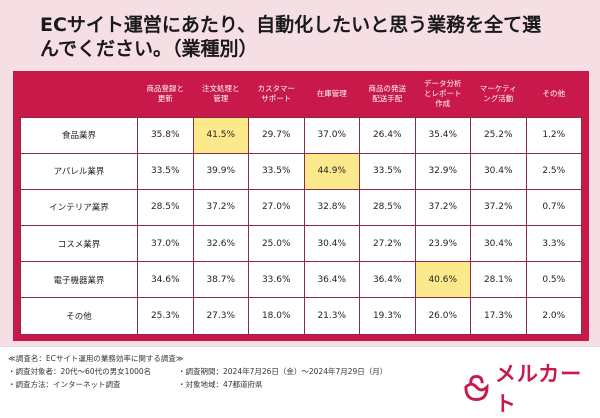 The width and height of the screenshot is (600, 418). What do you see at coordinates (442, 244) in the screenshot?
I see `value-cell: 23.9%` at bounding box center [442, 244].